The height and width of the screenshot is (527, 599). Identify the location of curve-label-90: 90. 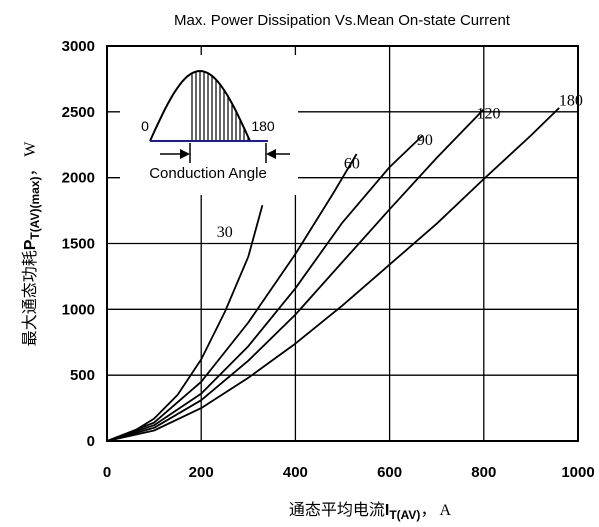
(425, 140).